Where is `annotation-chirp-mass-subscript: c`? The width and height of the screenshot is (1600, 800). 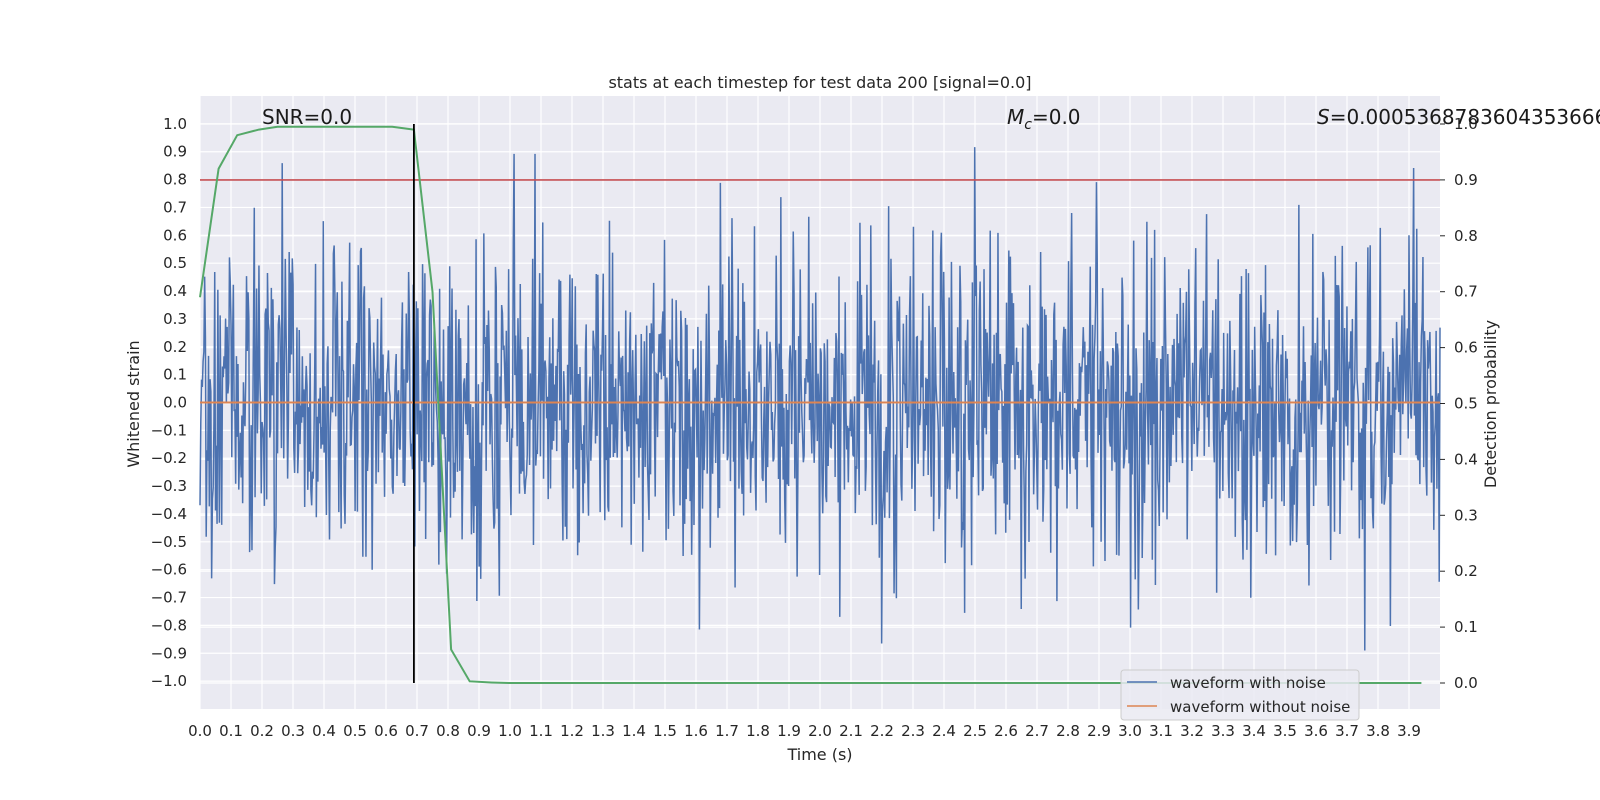 annotation-chirp-mass-subscript: c is located at coordinates (1028, 125).